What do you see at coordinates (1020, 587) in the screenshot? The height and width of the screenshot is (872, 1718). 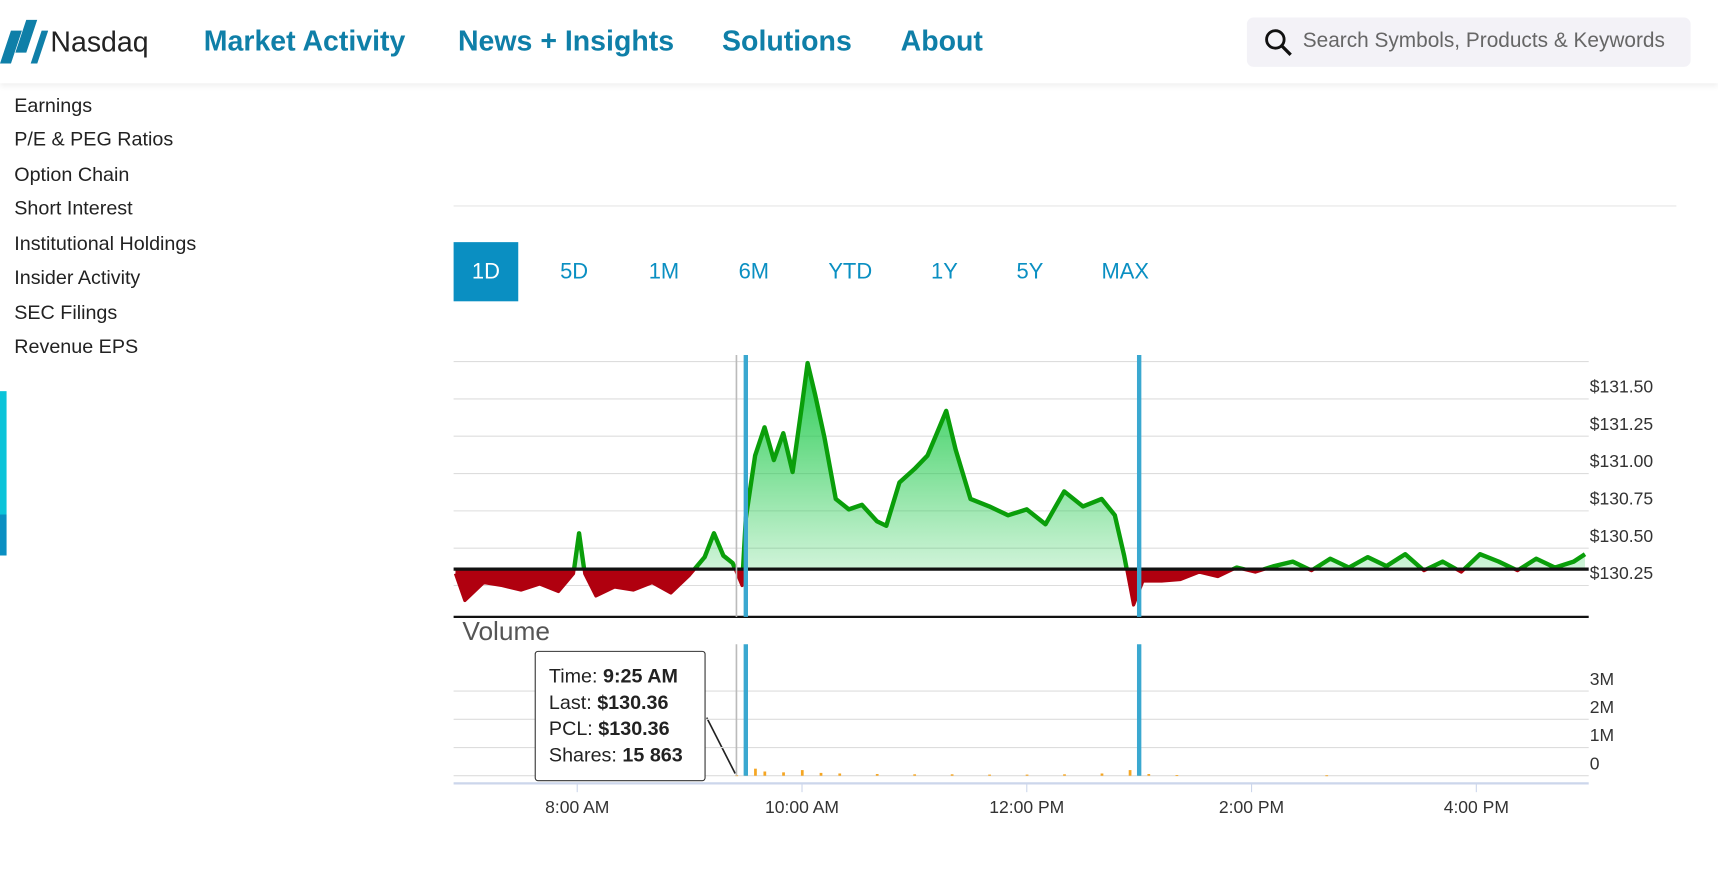 I see `area-down` at bounding box center [1020, 587].